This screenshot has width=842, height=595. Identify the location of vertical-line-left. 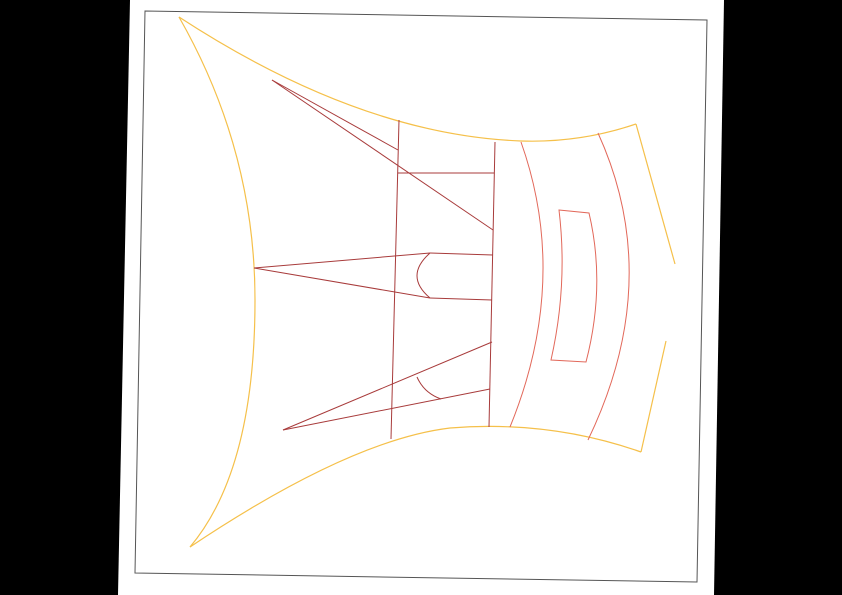
(395, 279).